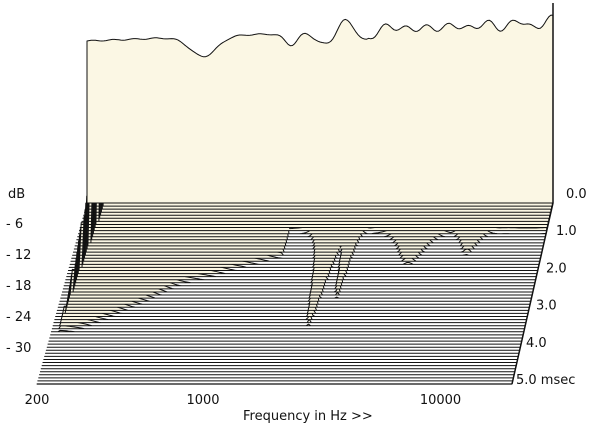  I want to click on x-tick-label: 200, so click(37, 400).